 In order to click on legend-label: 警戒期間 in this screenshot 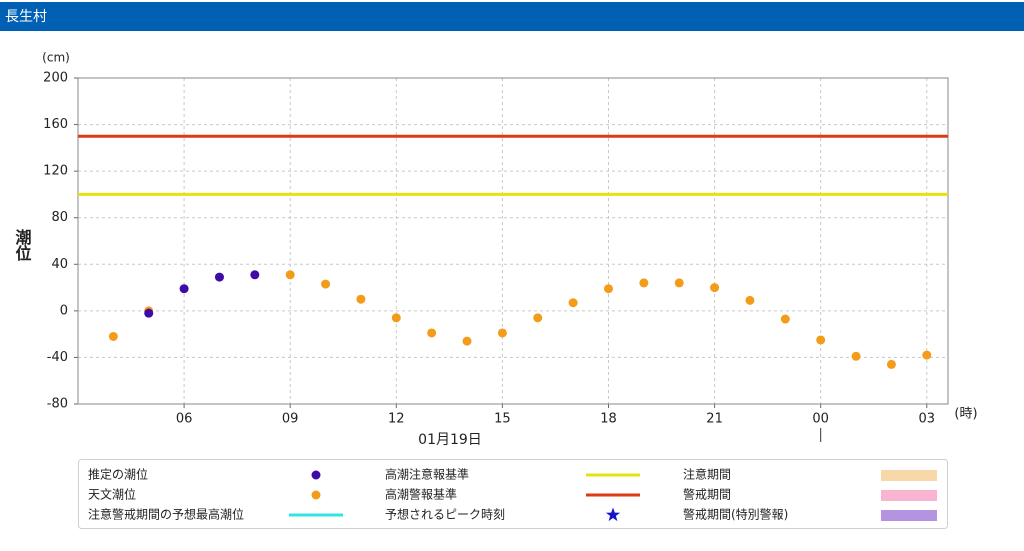, I will do `click(707, 494)`.